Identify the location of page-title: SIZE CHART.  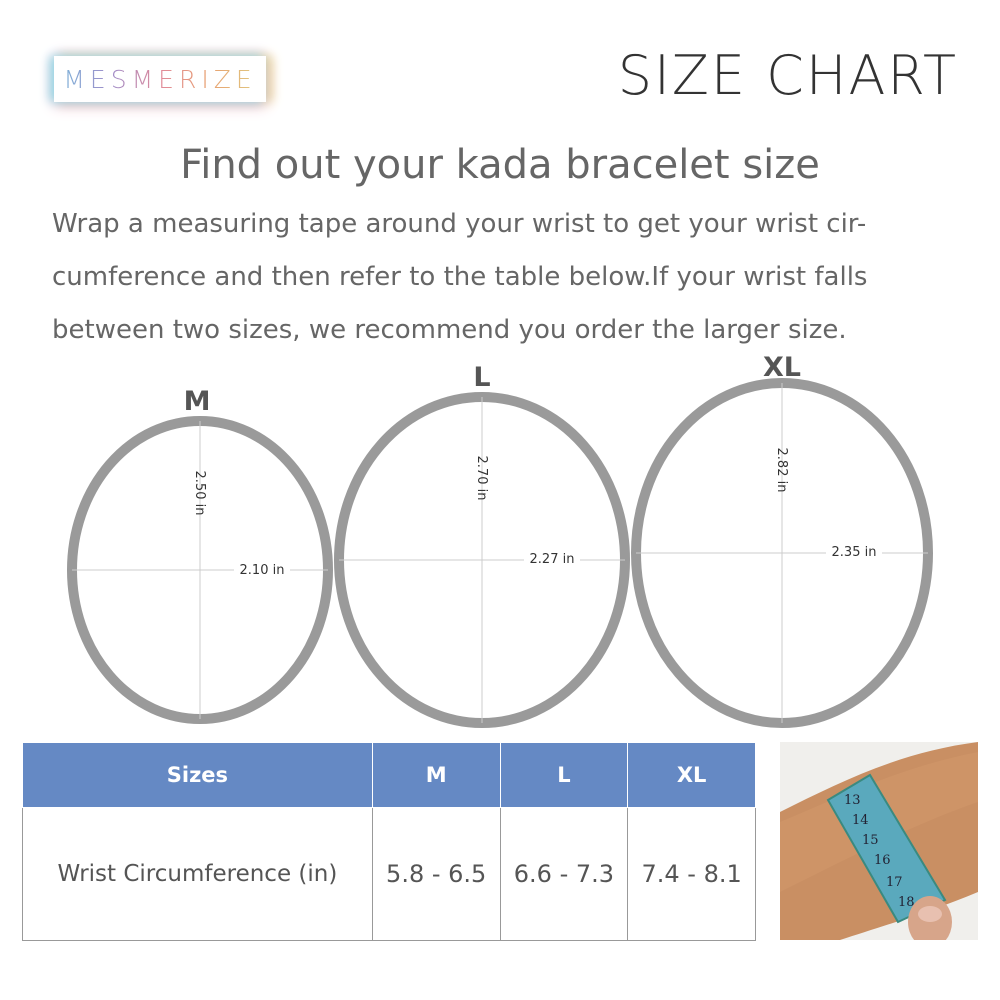
(787, 75).